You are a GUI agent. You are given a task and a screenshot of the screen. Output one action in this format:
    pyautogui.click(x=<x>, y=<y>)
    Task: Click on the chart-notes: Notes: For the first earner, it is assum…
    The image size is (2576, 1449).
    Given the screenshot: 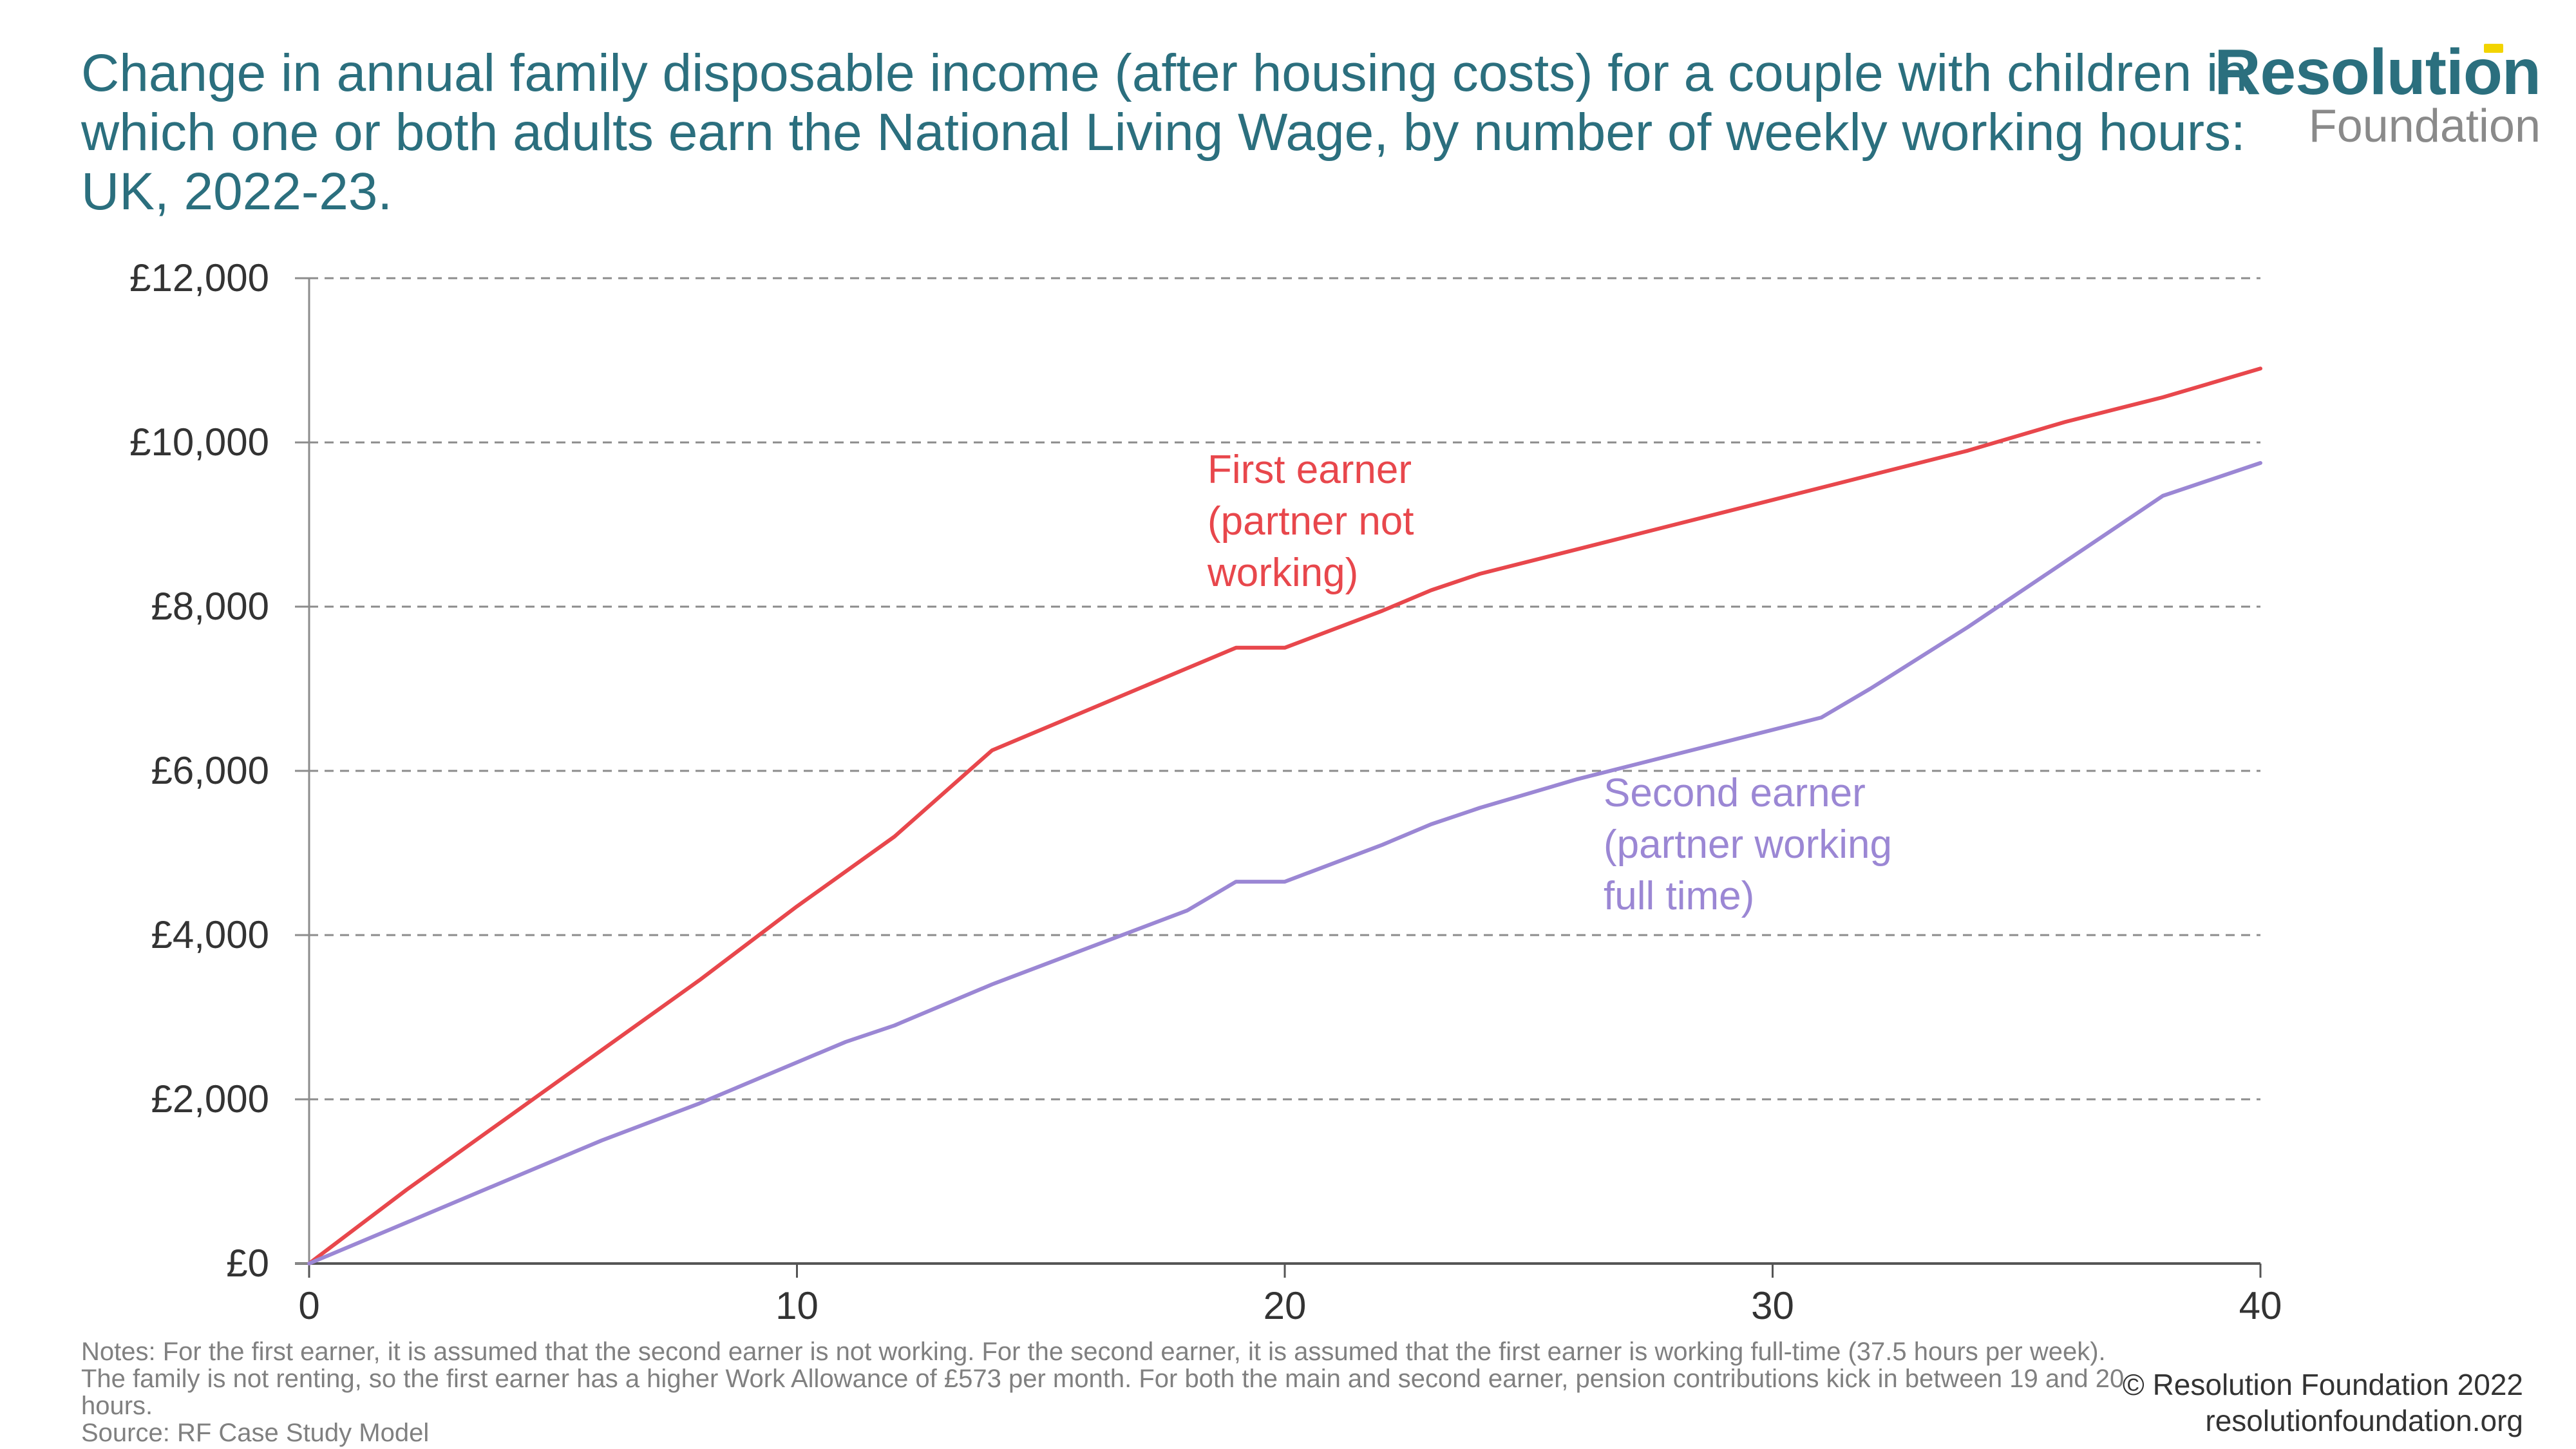 What is the action you would take?
    pyautogui.click(x=1111, y=1392)
    